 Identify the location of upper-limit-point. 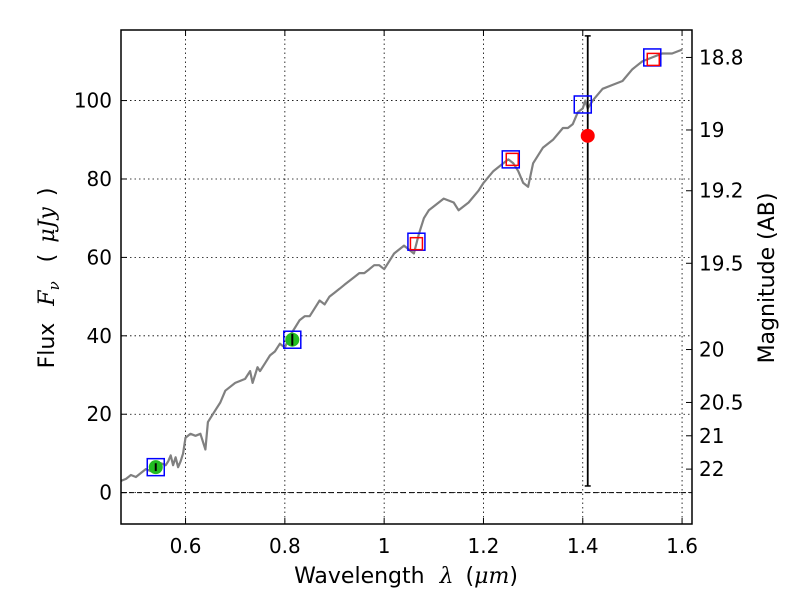
(587, 135).